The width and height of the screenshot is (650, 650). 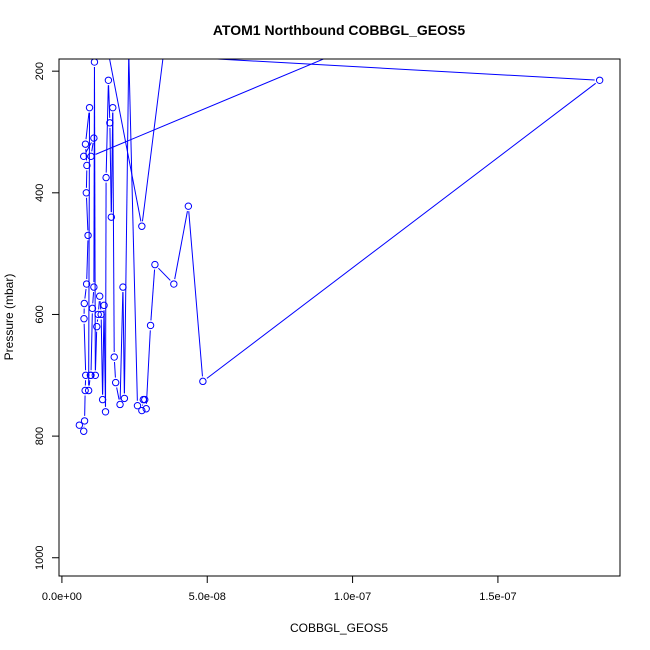 I want to click on y-tick-label: 600, so click(x=40, y=314).